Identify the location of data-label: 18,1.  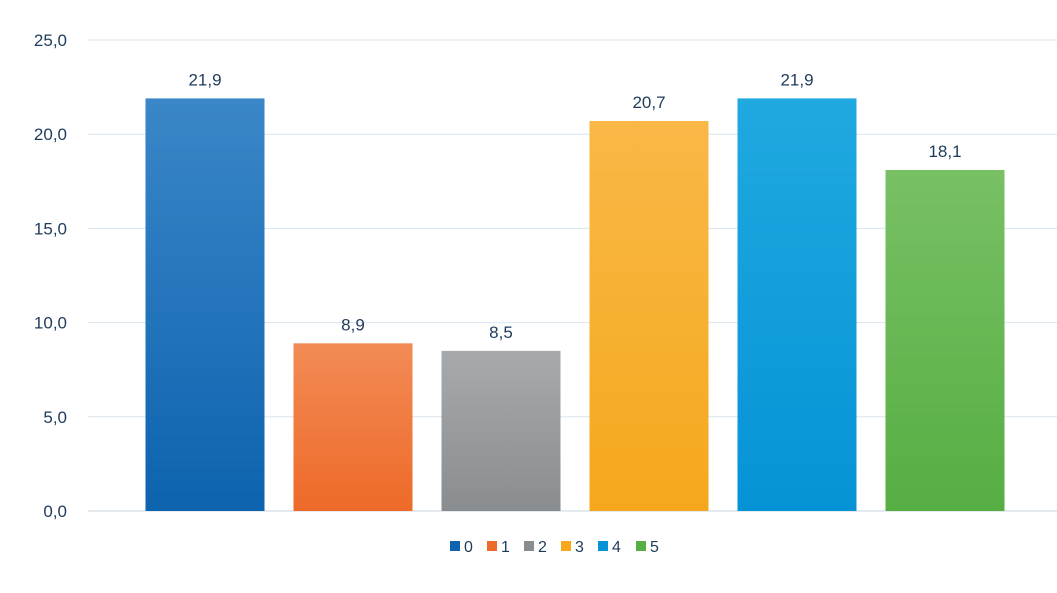
(944, 151).